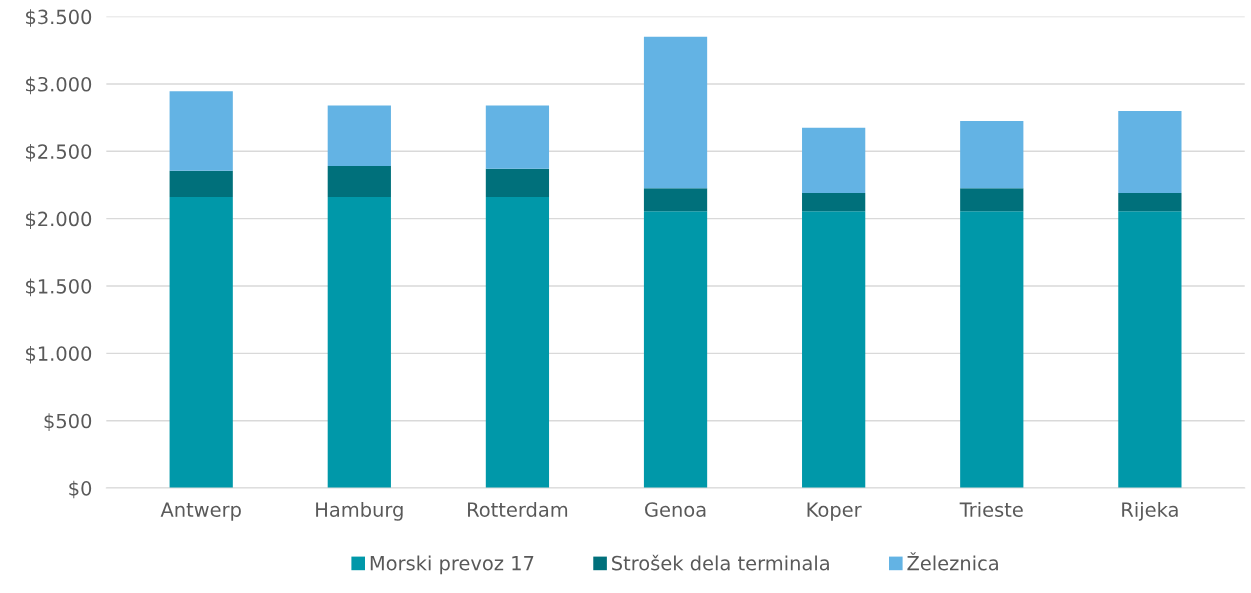  I want to click on y-tick-label: $500, so click(68, 422).